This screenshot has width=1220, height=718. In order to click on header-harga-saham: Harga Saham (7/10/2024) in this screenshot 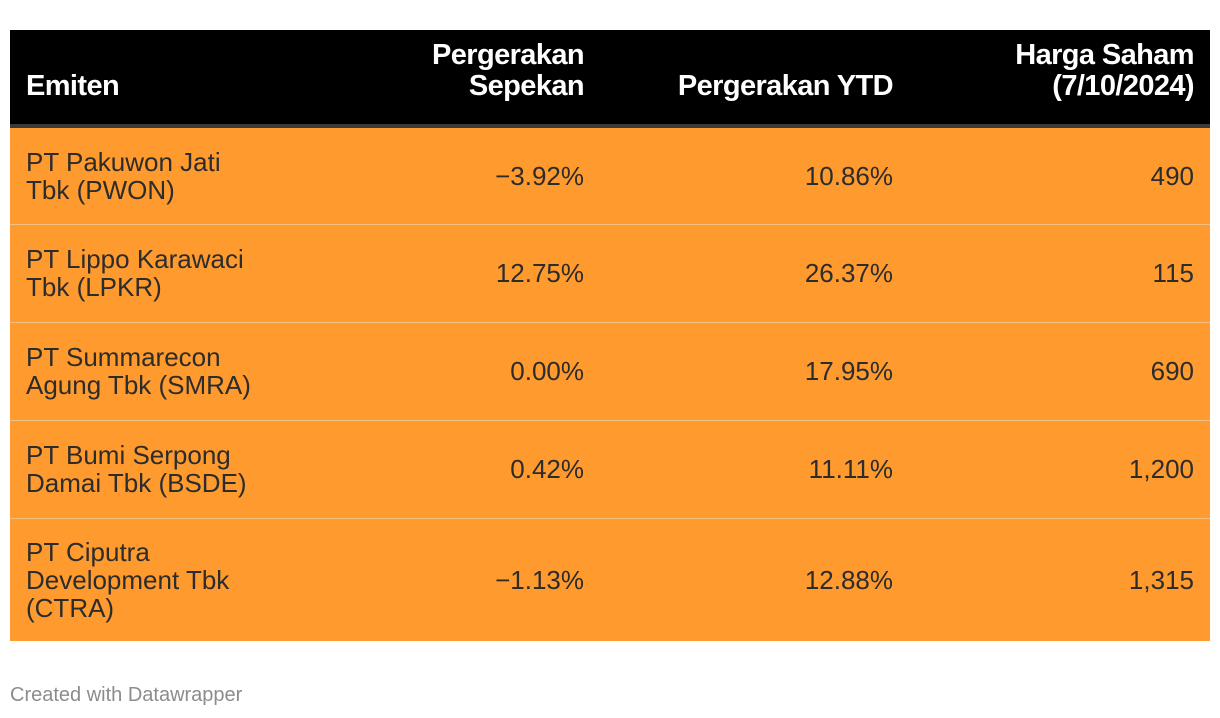, I will do `click(1059, 79)`.